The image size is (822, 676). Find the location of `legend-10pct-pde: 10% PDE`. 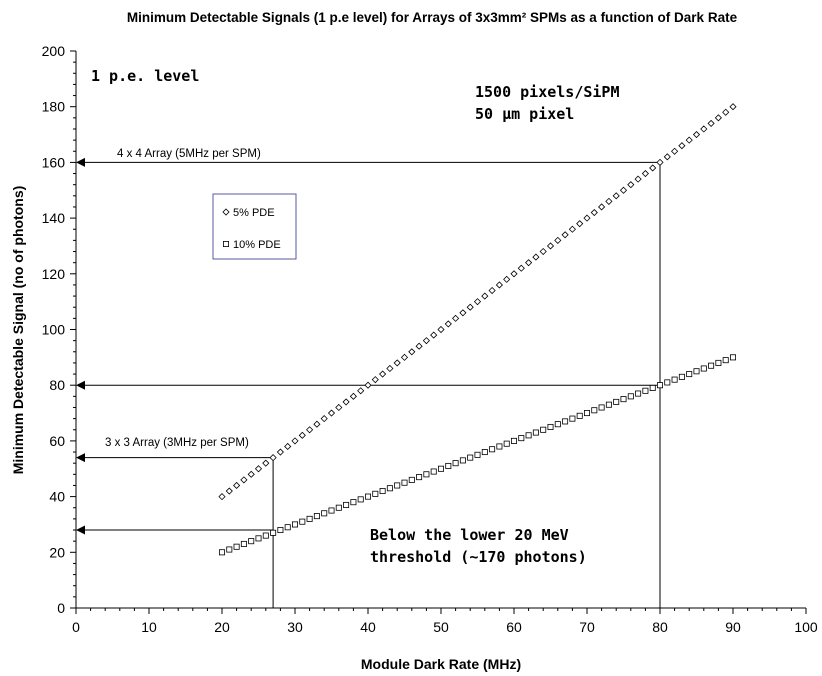

legend-10pct-pde: 10% PDE is located at coordinates (257, 245).